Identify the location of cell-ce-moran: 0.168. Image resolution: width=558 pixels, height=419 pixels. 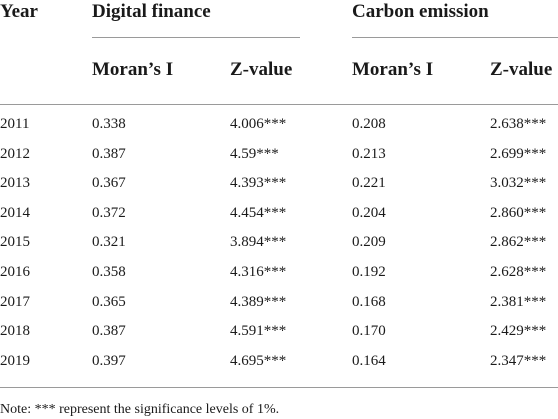
(369, 301).